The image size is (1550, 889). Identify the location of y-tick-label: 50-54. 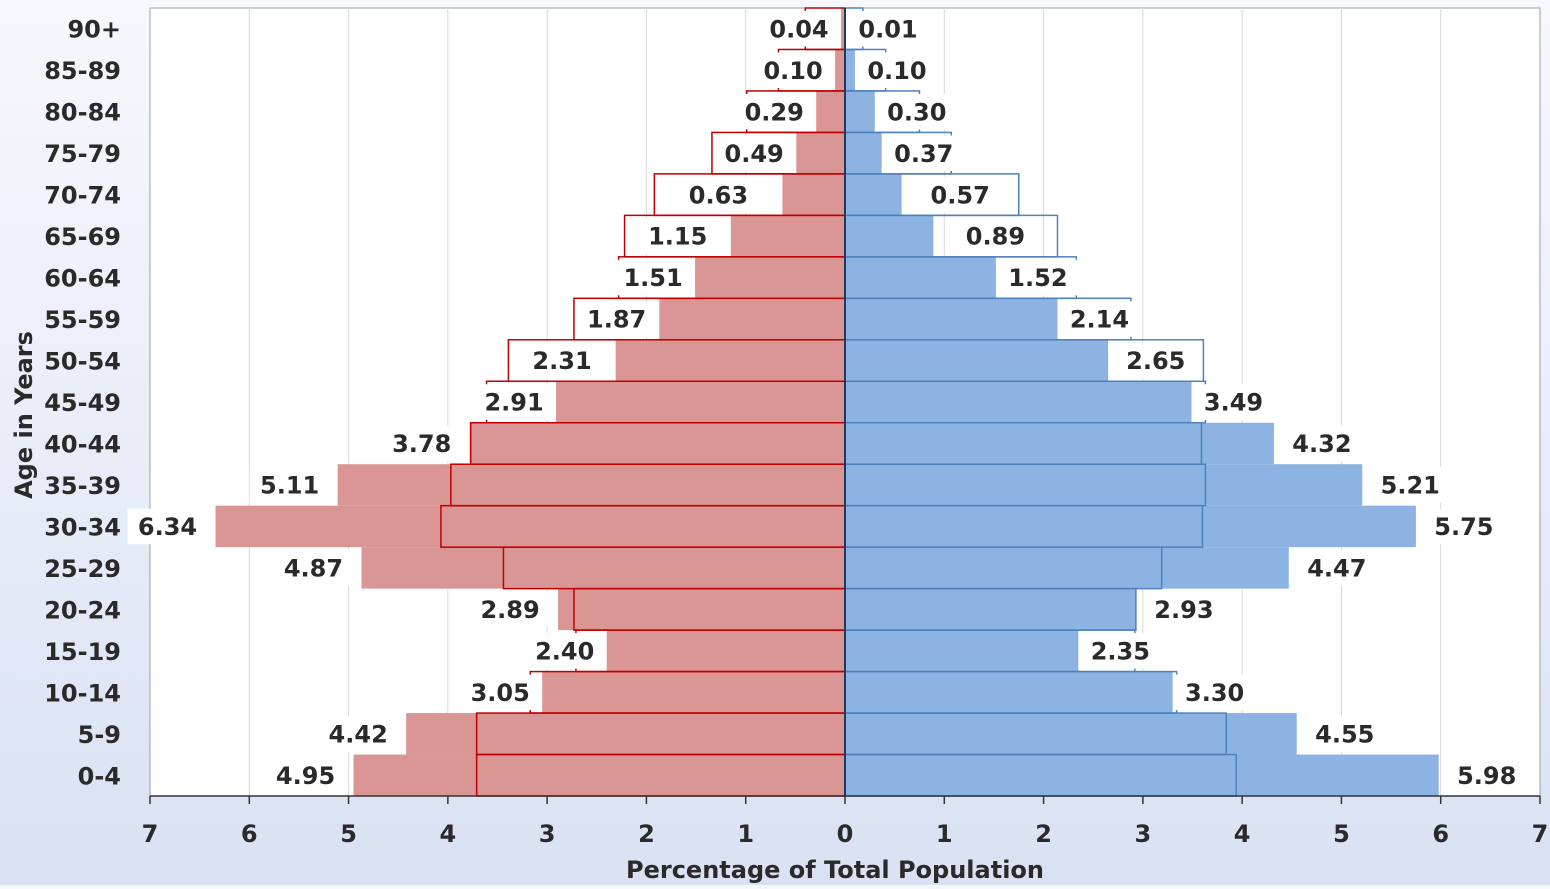
(82, 362).